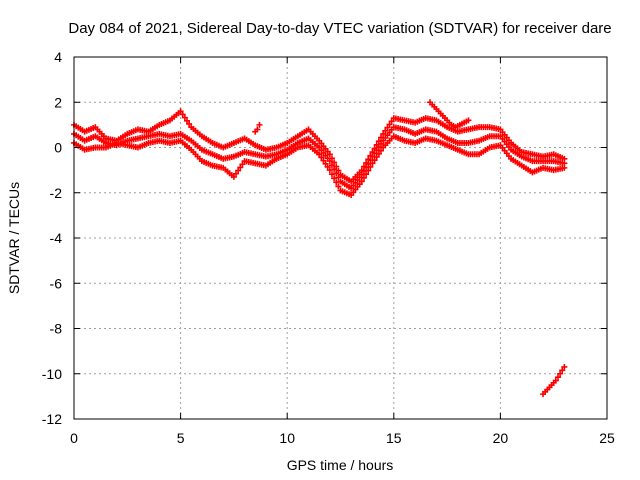  What do you see at coordinates (52, 374) in the screenshot?
I see `y-tick-label: -10` at bounding box center [52, 374].